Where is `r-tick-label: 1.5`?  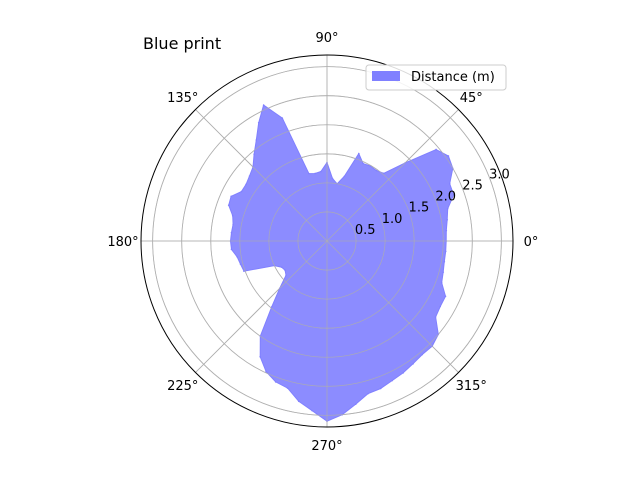 r-tick-label: 1.5 is located at coordinates (419, 208).